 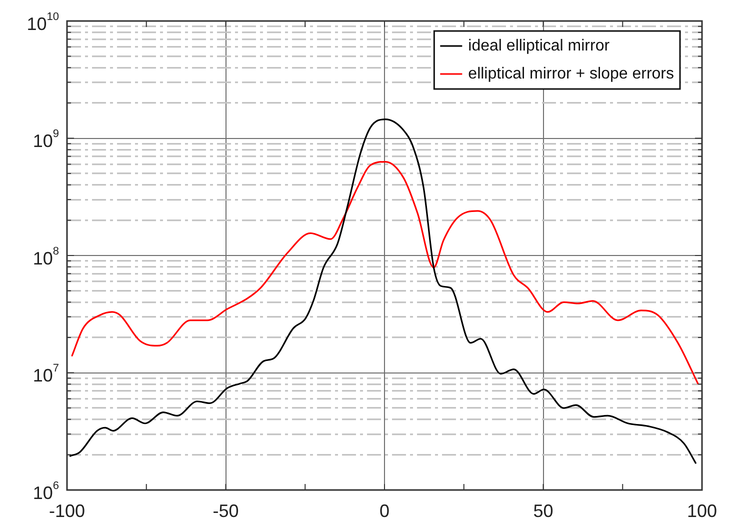 What do you see at coordinates (702, 510) in the screenshot?
I see `x-tick-label: 100` at bounding box center [702, 510].